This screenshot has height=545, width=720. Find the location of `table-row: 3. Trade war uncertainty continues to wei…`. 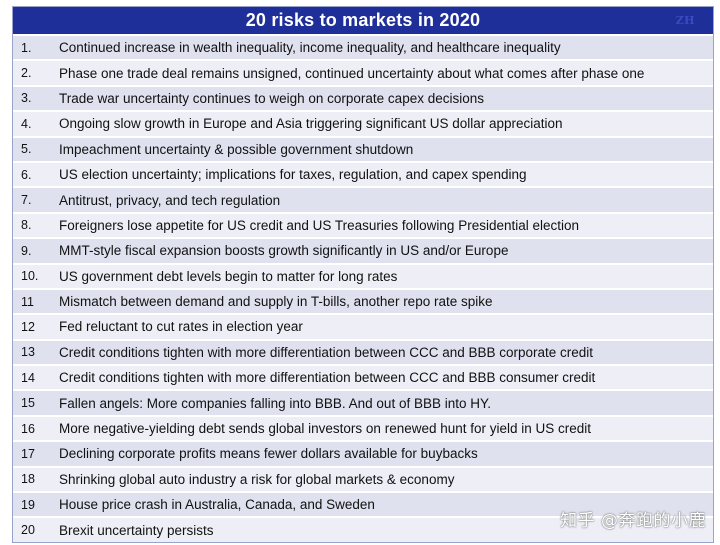

table-row: 3. Trade war uncertainty continues to wei… is located at coordinates (363, 97).